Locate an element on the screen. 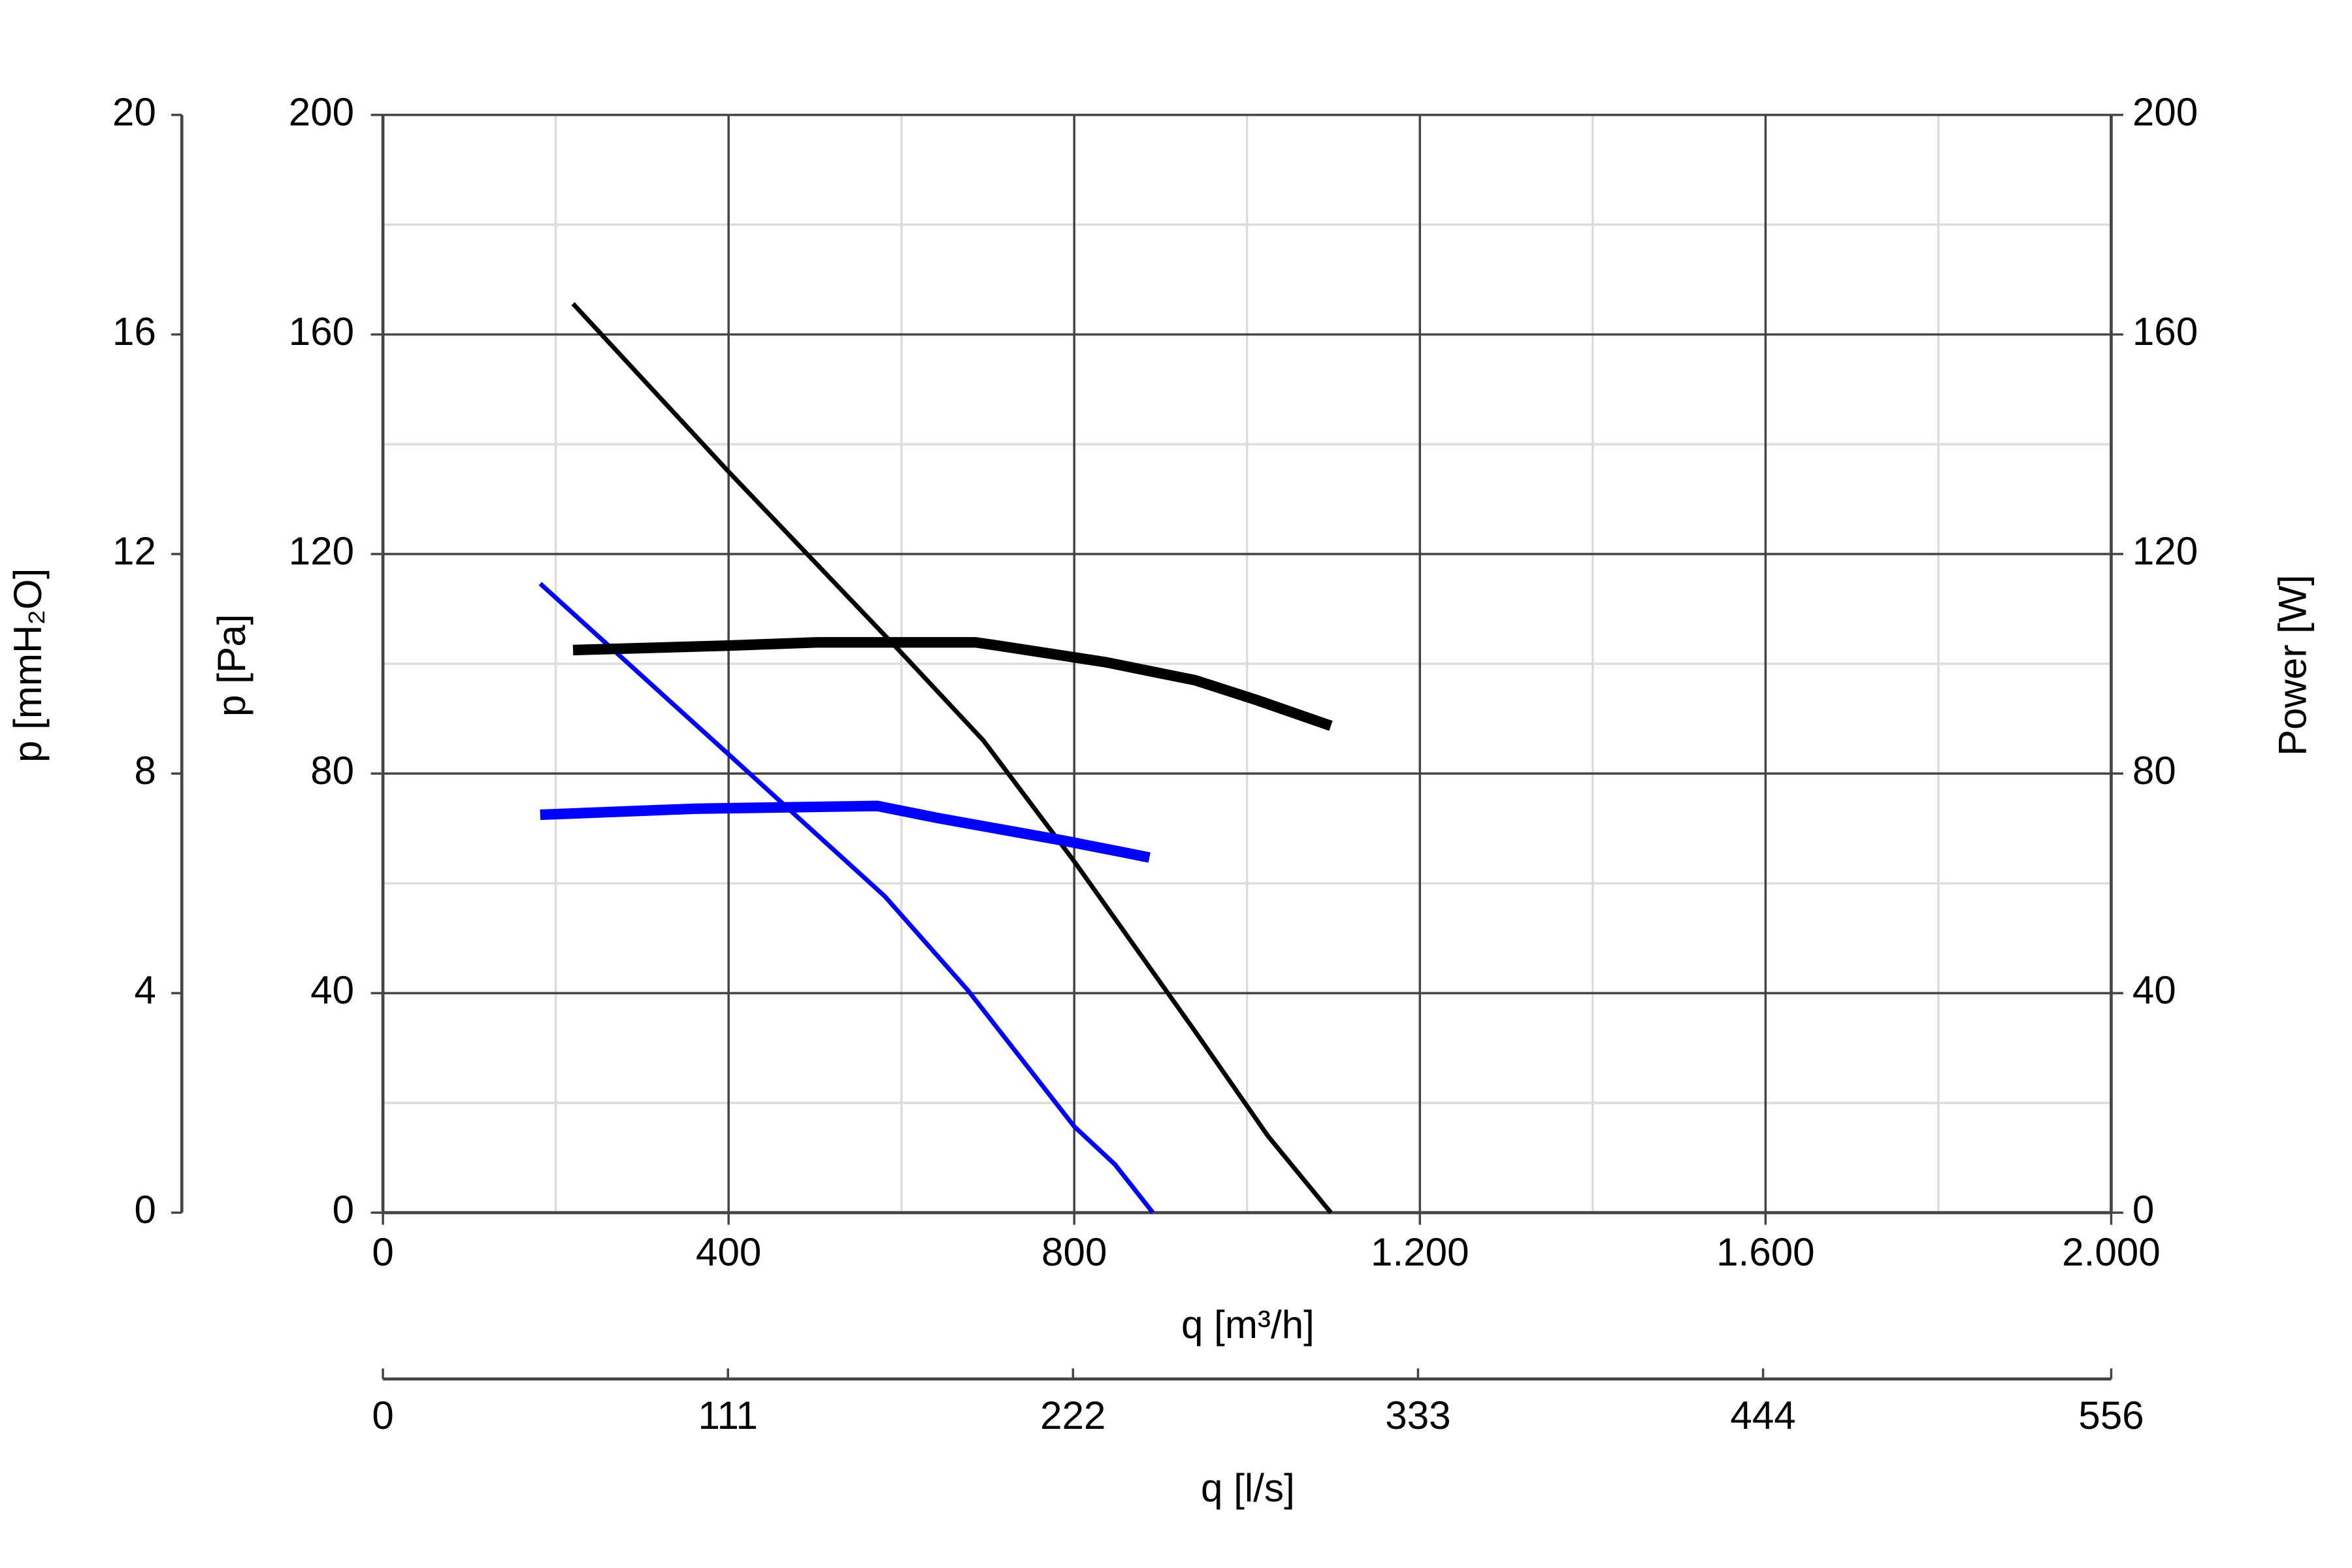 This screenshot has width=2352, height=1568. x2-tick-label: 556 is located at coordinates (2111, 1415).